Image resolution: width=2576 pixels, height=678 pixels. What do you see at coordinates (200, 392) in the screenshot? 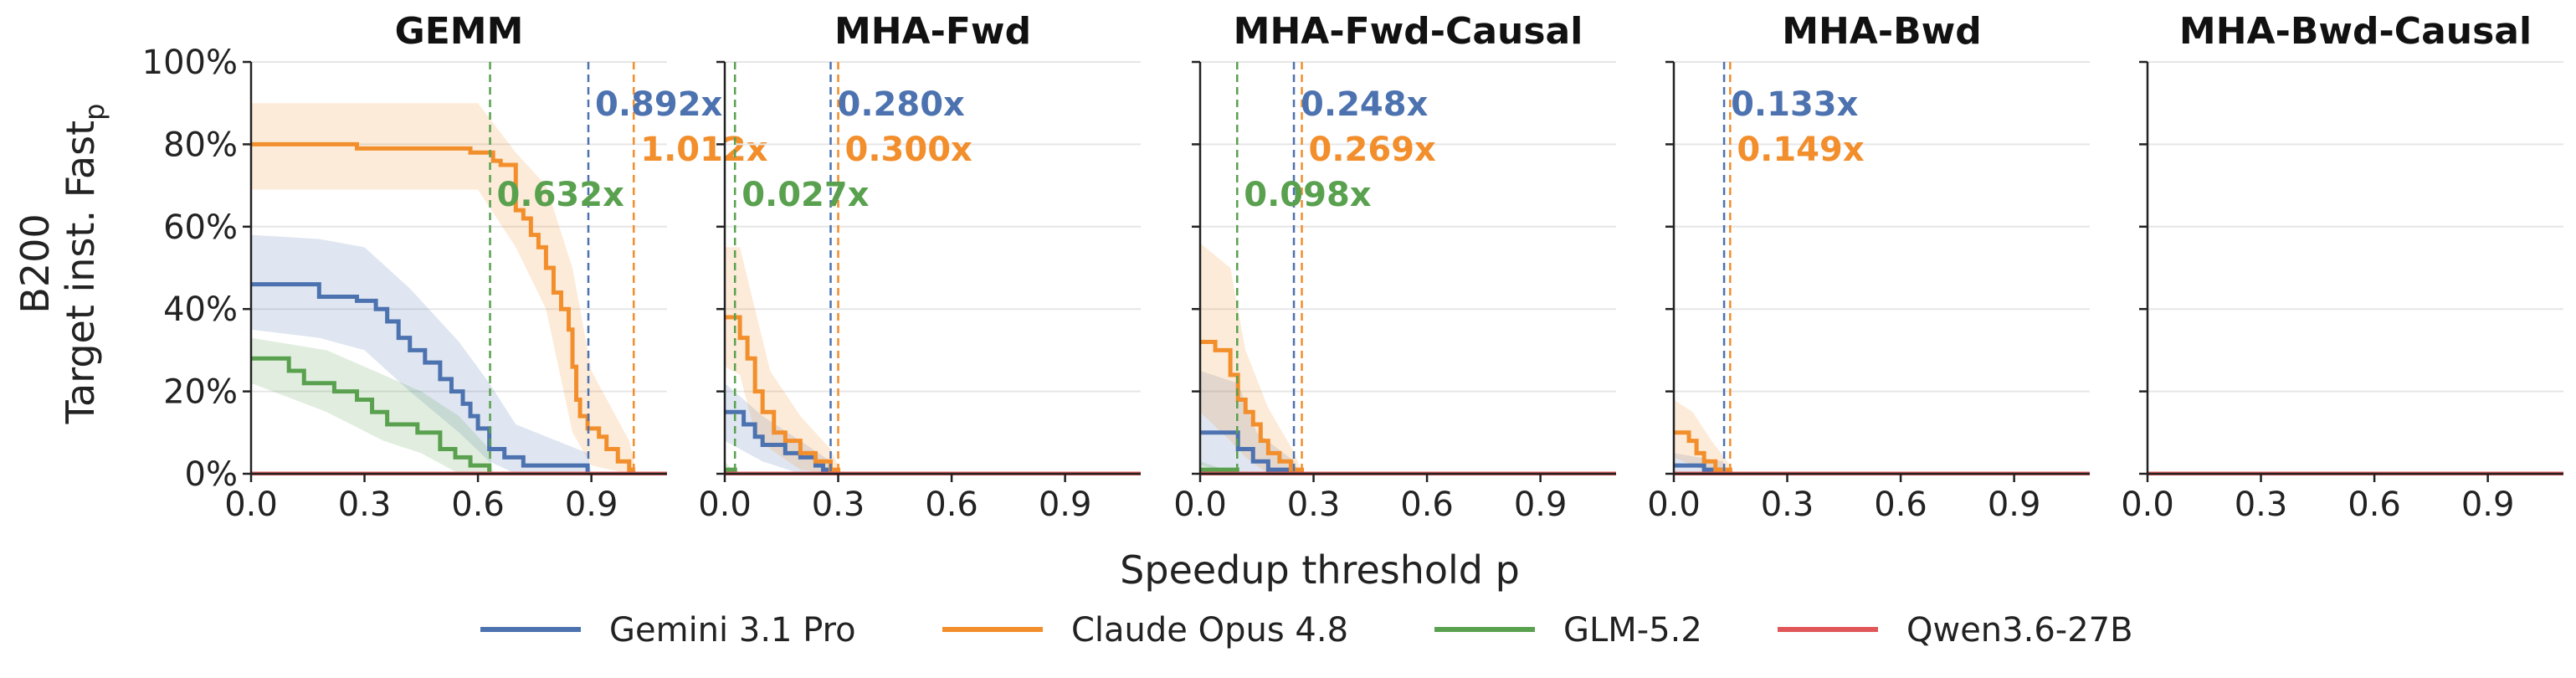
I see `y-tick-label: 20%` at bounding box center [200, 392].